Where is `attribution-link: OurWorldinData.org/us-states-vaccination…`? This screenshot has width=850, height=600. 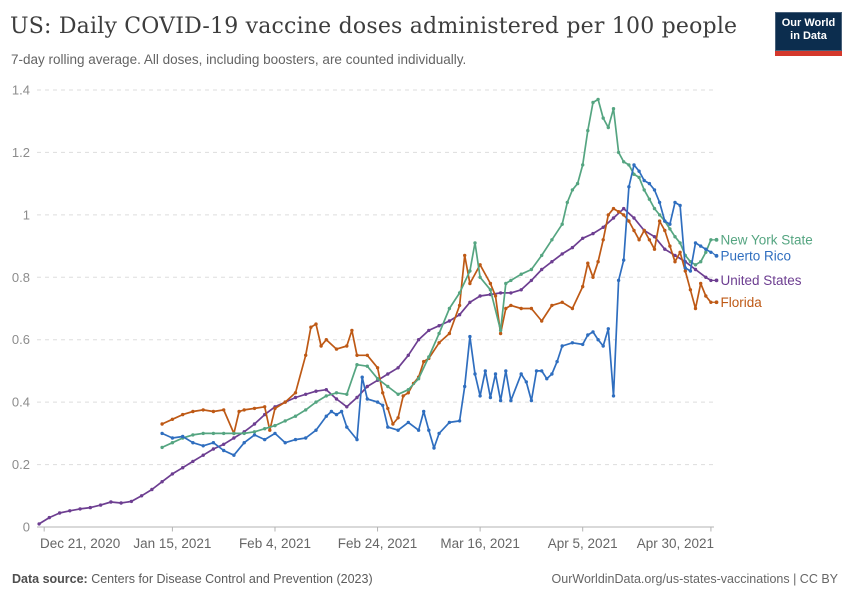
attribution-link: OurWorldinData.org/us-states-vaccination… is located at coordinates (694, 579).